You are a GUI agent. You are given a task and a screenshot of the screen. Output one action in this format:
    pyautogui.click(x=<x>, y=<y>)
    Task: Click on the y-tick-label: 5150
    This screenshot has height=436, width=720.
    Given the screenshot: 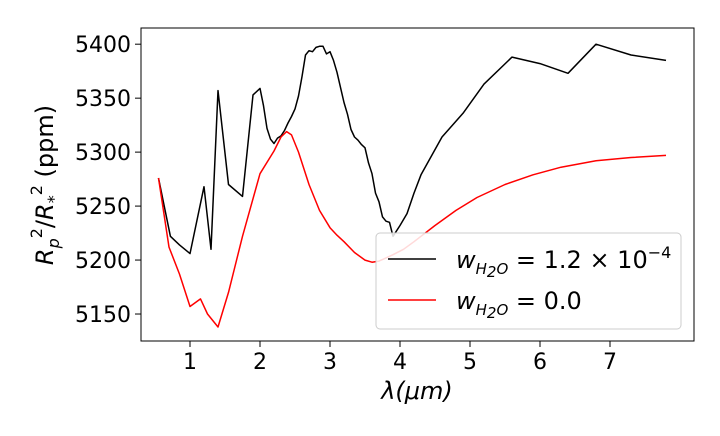 What is the action you would take?
    pyautogui.click(x=103, y=315)
    